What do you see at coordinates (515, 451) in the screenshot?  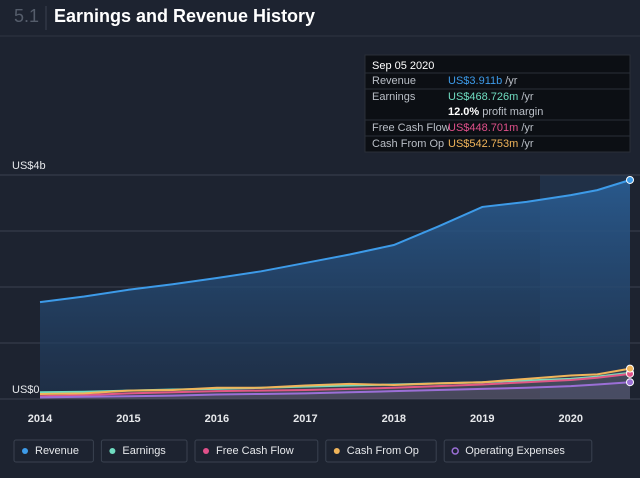 I see `legend-label: Operating Expenses` at bounding box center [515, 451].